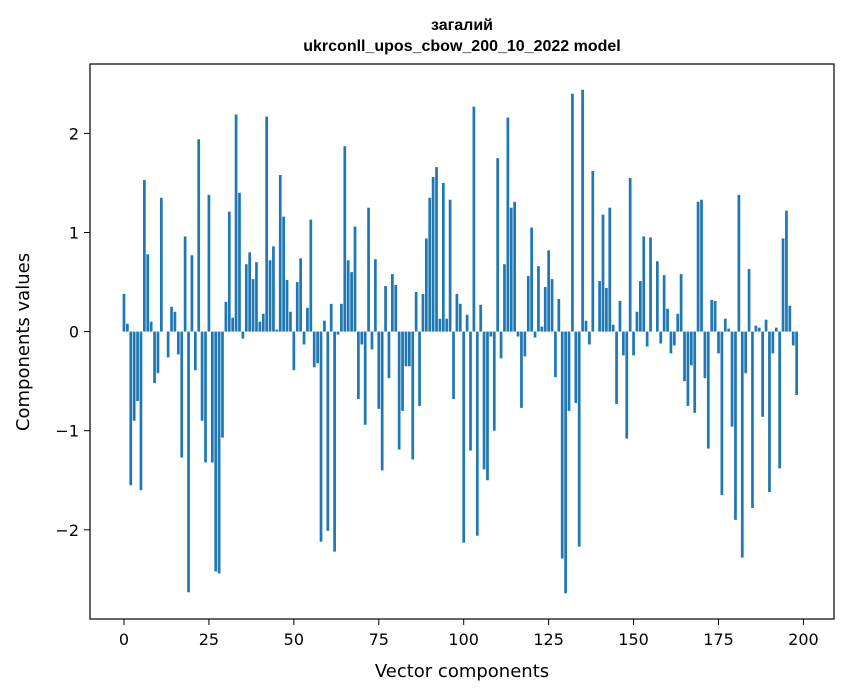 This screenshot has width=847, height=696. Describe the element at coordinates (462, 25) in the screenshot. I see `chart-title: загалий` at that location.